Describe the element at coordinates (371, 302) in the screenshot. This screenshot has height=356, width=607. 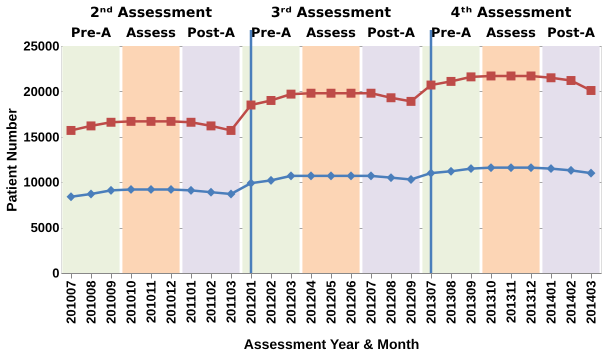
I see `x-tick-label: 201207` at that location.